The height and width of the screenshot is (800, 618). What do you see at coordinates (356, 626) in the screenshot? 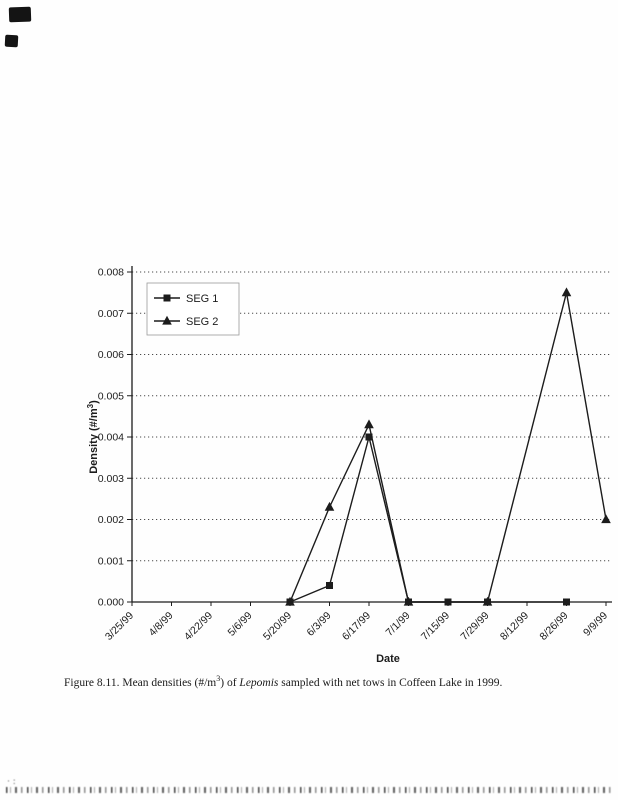
I see `svg-text: 6/17/99` at bounding box center [356, 626].